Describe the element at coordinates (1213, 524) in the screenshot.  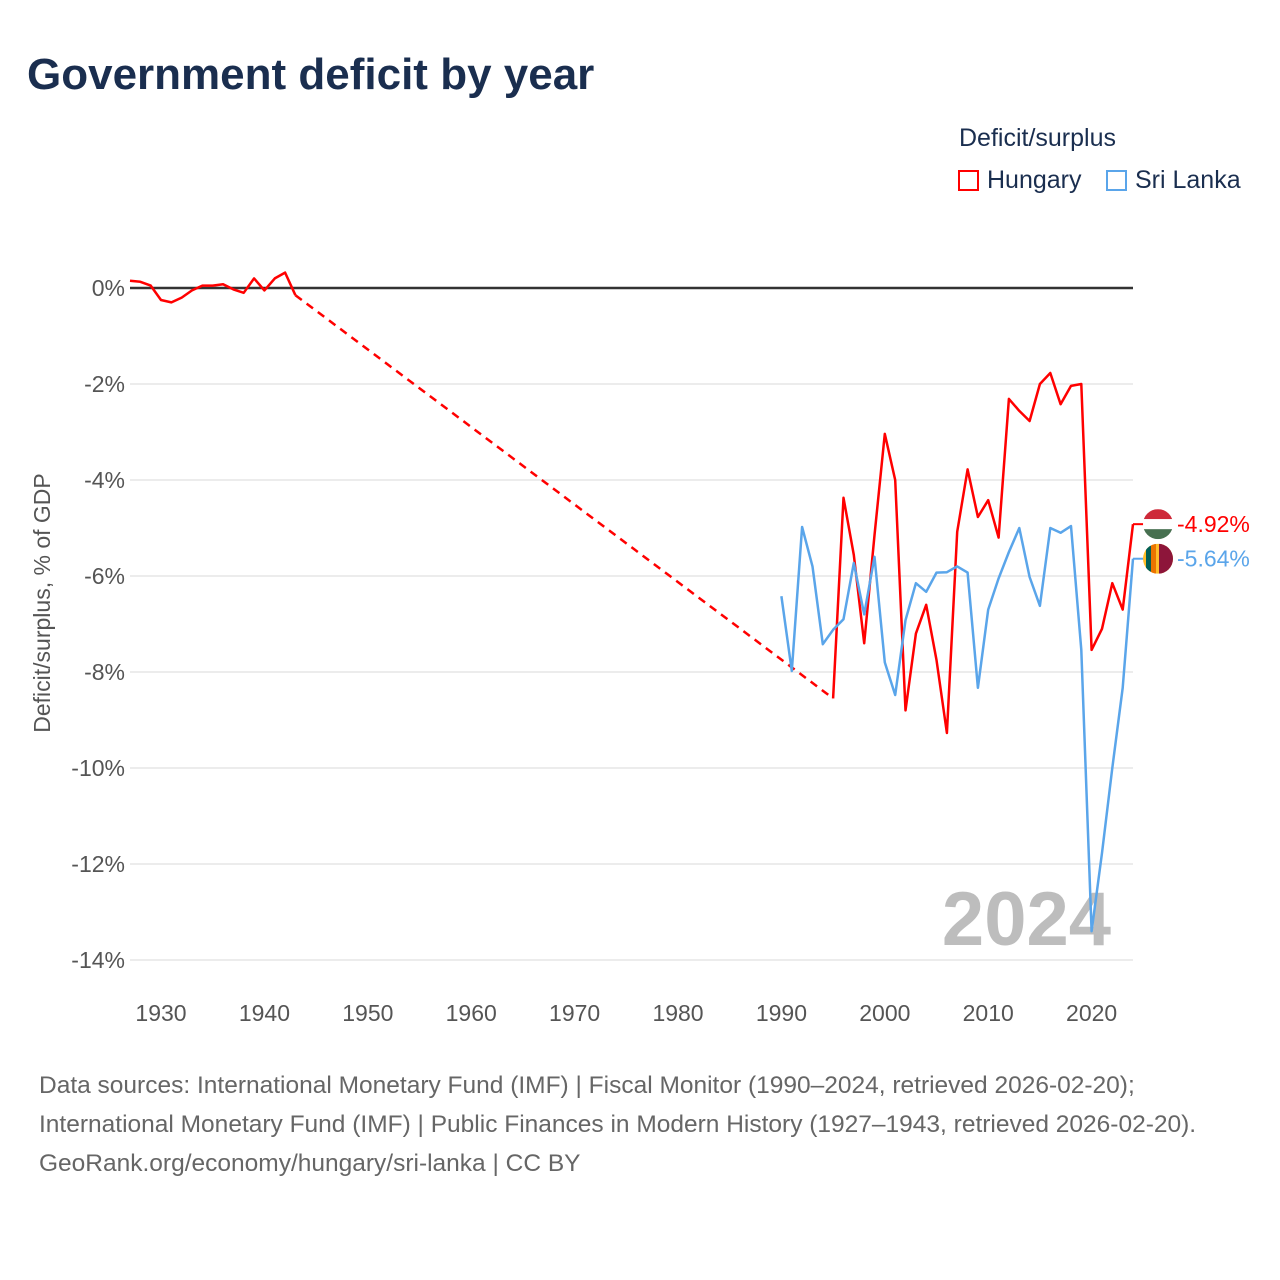
I see `end-value-label: -4.92%` at that location.